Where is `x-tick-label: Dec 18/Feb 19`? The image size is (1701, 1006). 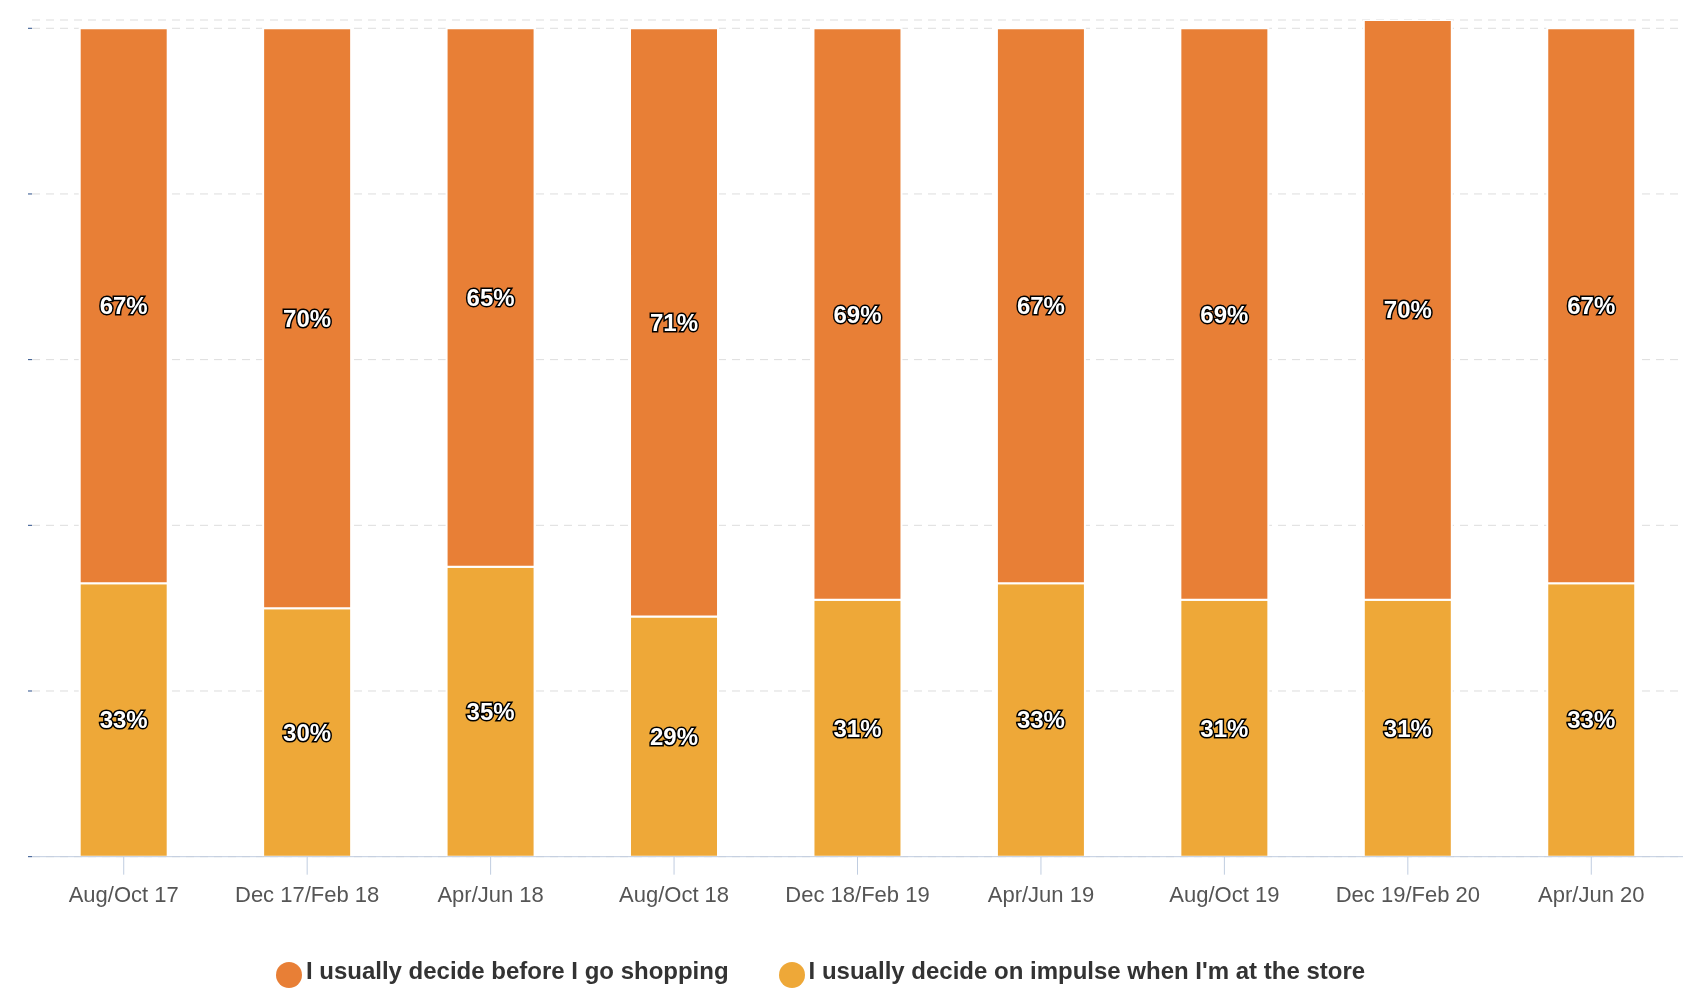 x-tick-label: Dec 18/Feb 19 is located at coordinates (857, 895).